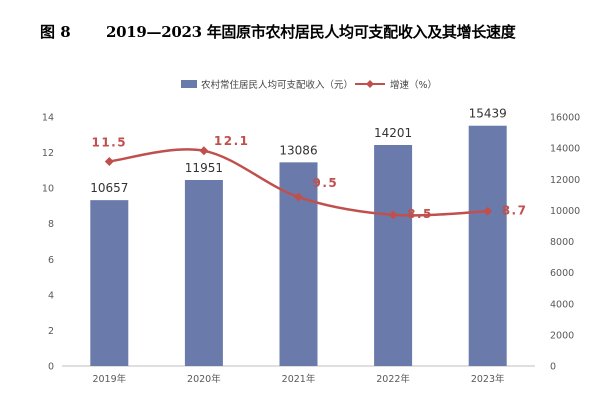  I want to click on growth-value-label: 11.5, so click(109, 142).